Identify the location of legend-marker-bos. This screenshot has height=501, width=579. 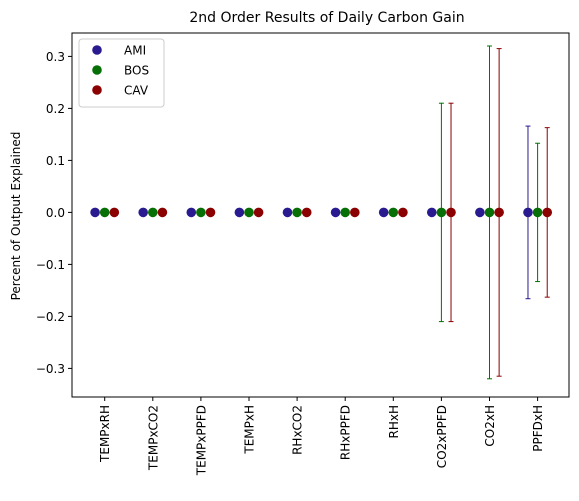
(97, 70).